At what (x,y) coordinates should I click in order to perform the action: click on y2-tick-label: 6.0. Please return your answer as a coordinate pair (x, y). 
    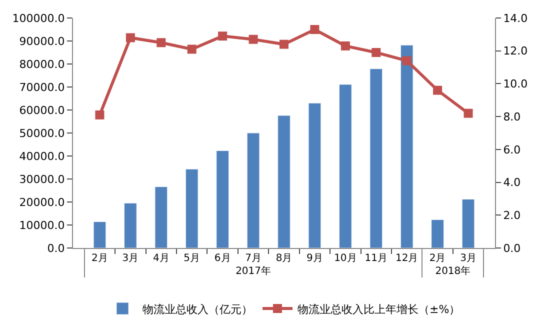
    Looking at the image, I should click on (512, 149).